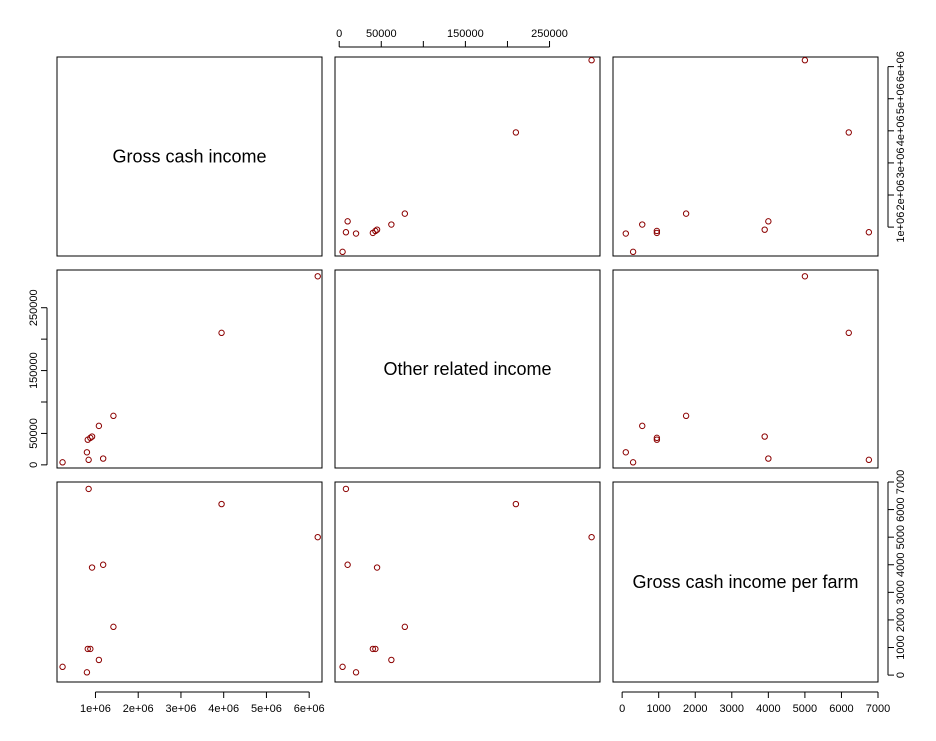  I want to click on x-axis-perfarm: 0 1000 2000 3000 4000 5000 6000 7000, so click(754, 703).